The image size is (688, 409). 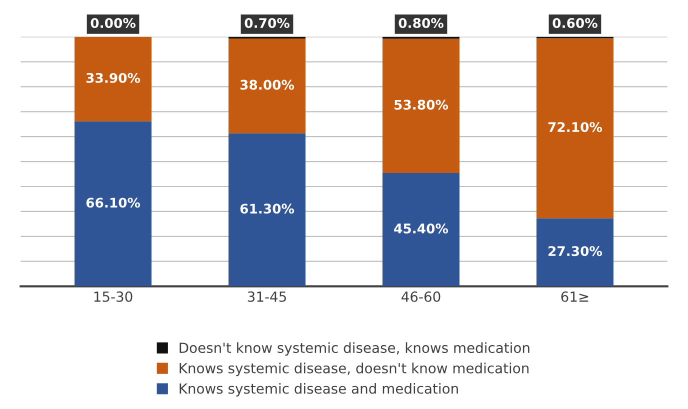 I want to click on x-tick-label: 31-45, so click(x=267, y=296).